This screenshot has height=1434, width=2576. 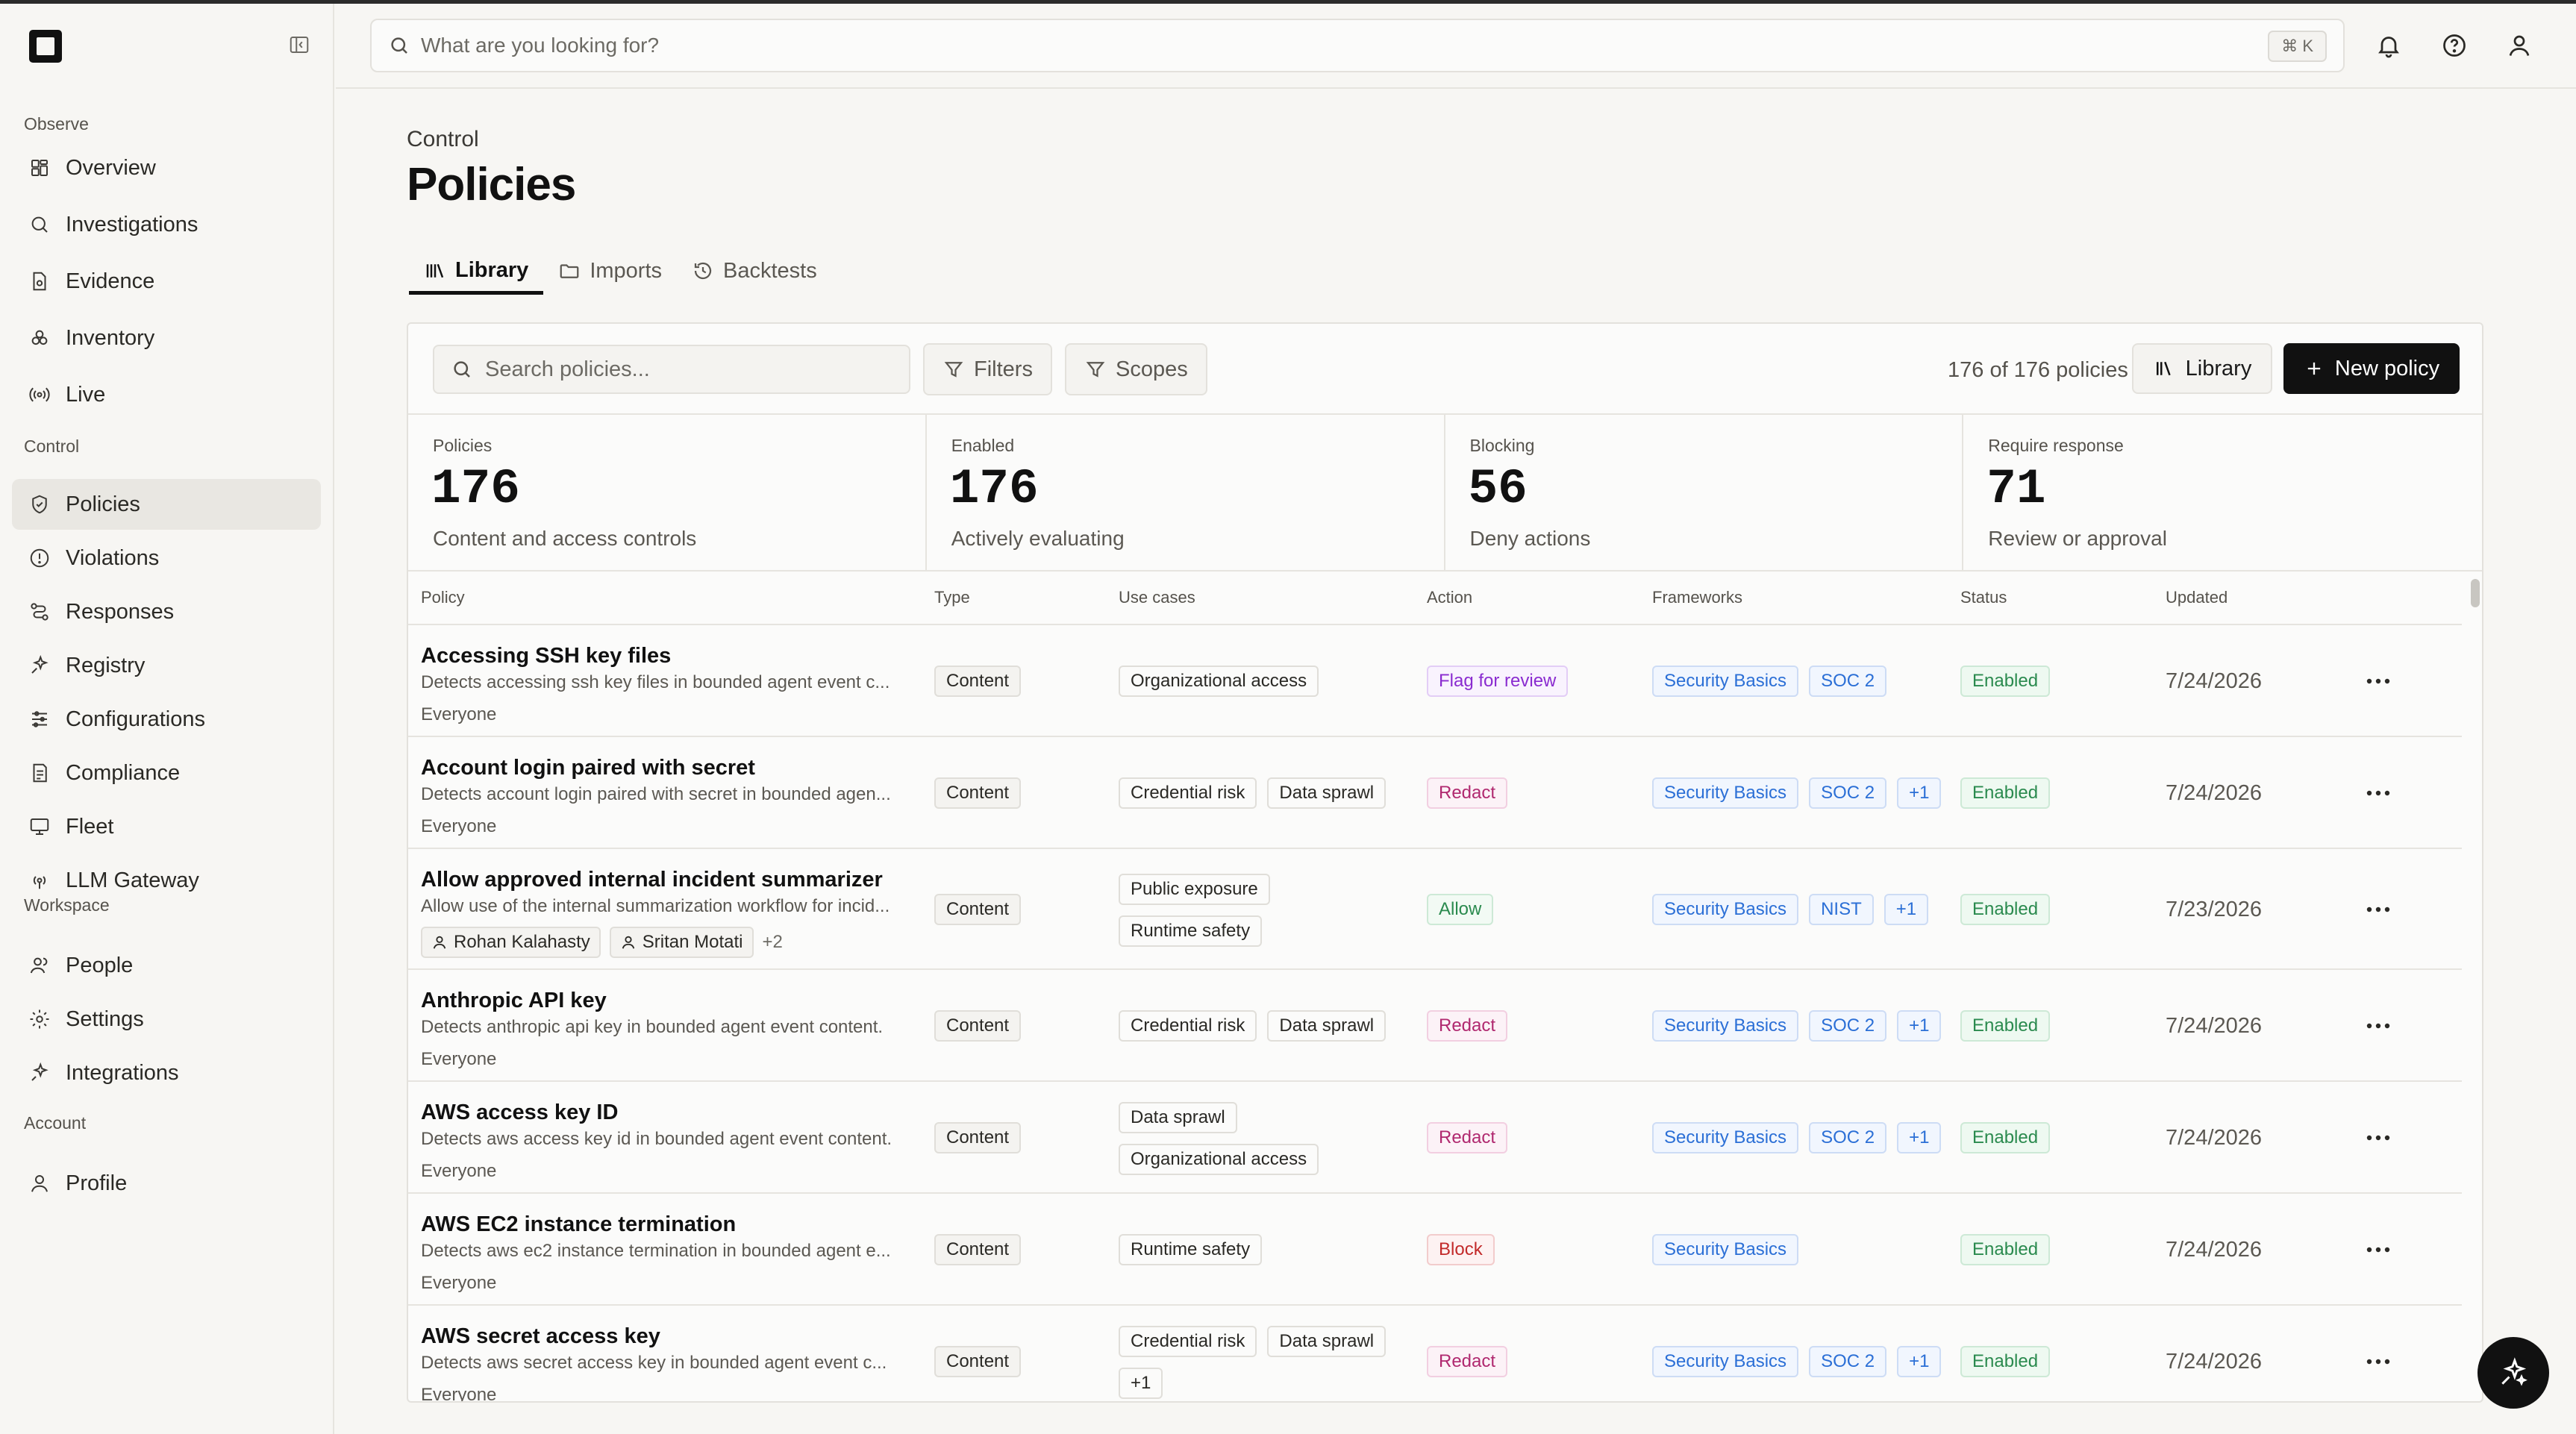 What do you see at coordinates (45, 46) in the screenshot?
I see `app-logo` at bounding box center [45, 46].